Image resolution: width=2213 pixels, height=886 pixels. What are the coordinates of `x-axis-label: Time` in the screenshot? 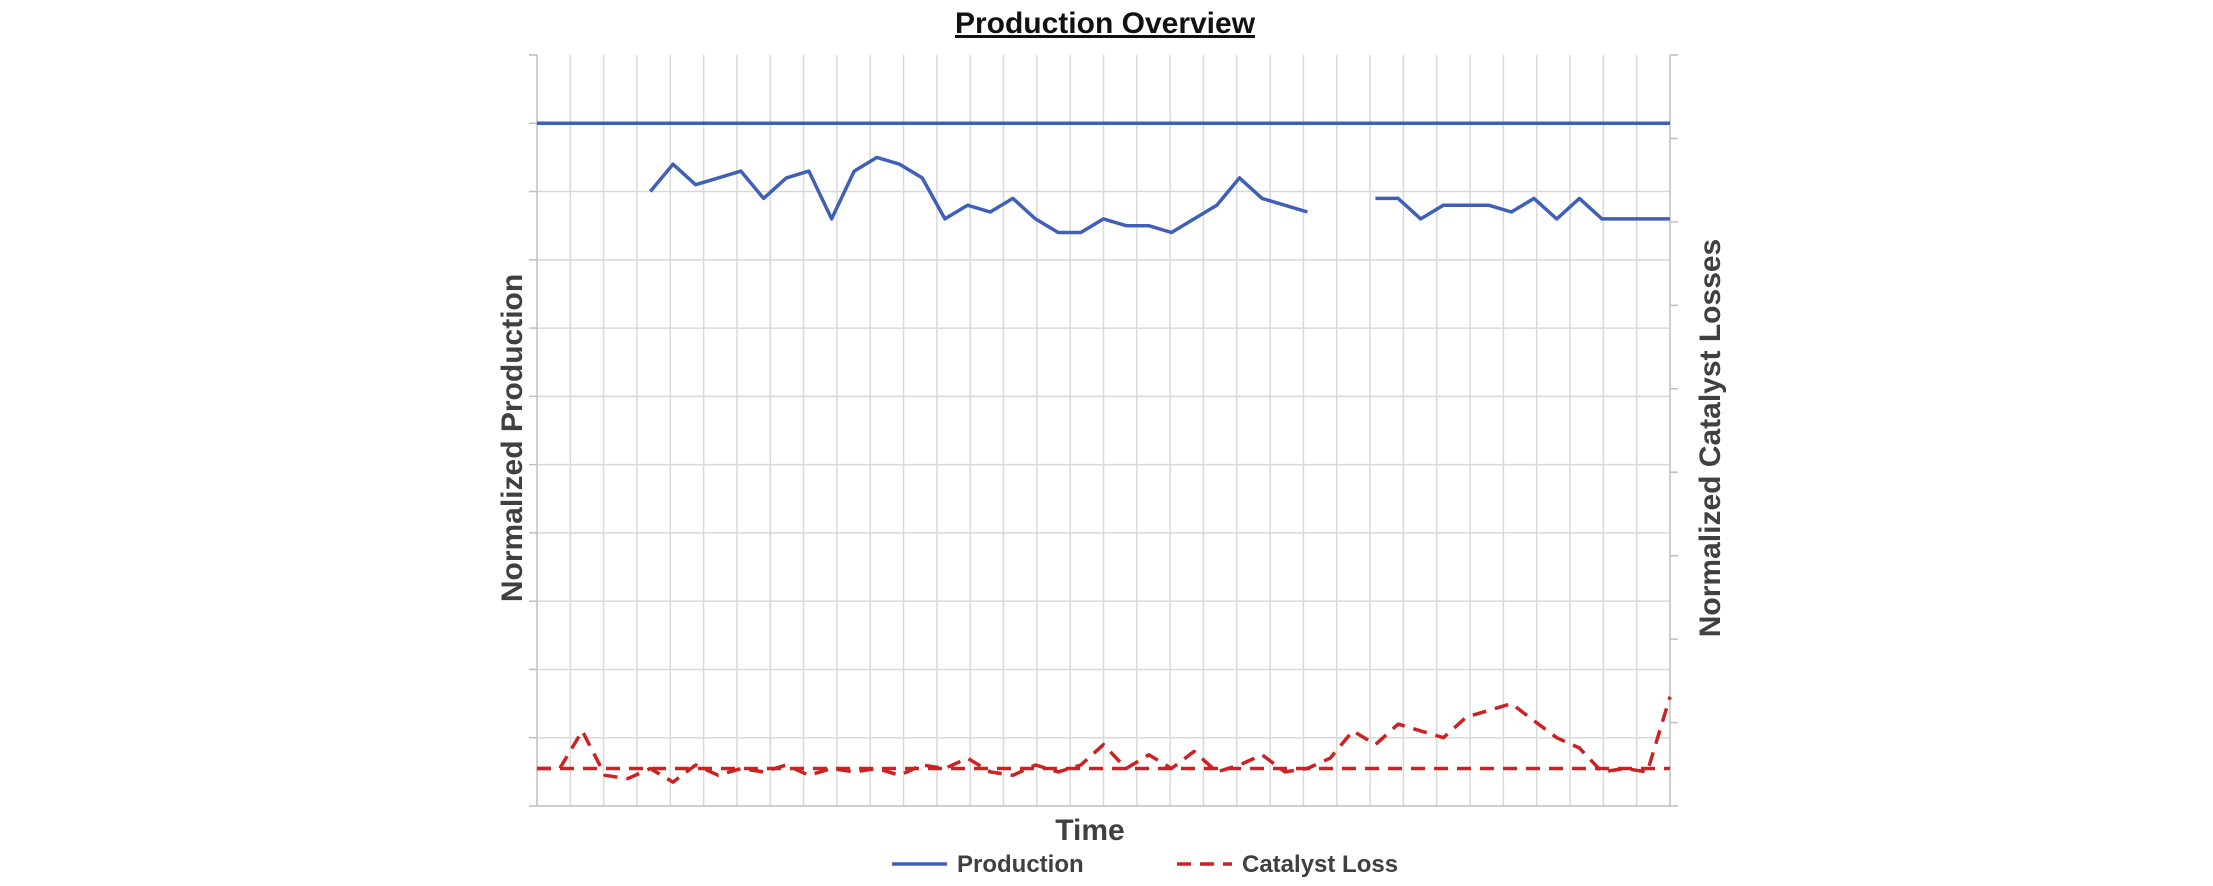 It's located at (1089, 830).